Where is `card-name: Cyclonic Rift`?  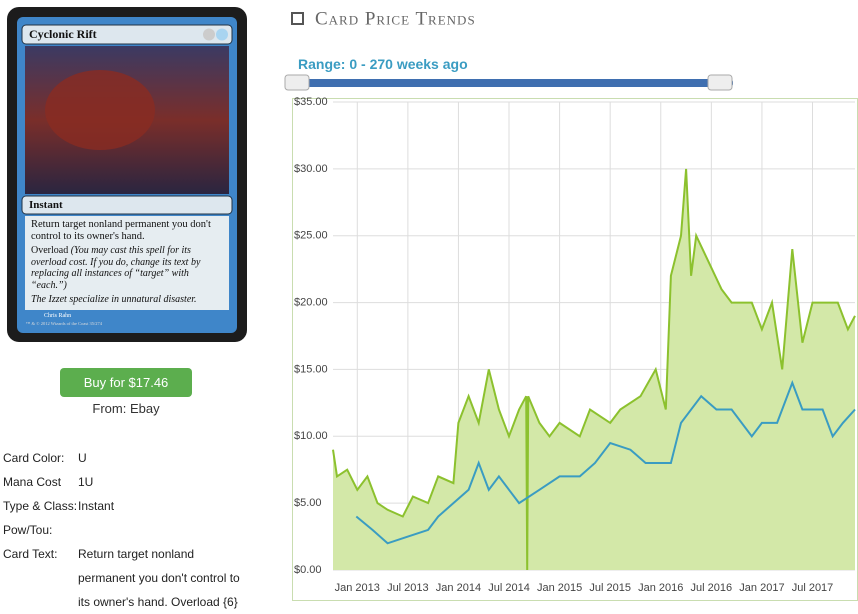
card-name: Cyclonic Rift is located at coordinates (63, 34).